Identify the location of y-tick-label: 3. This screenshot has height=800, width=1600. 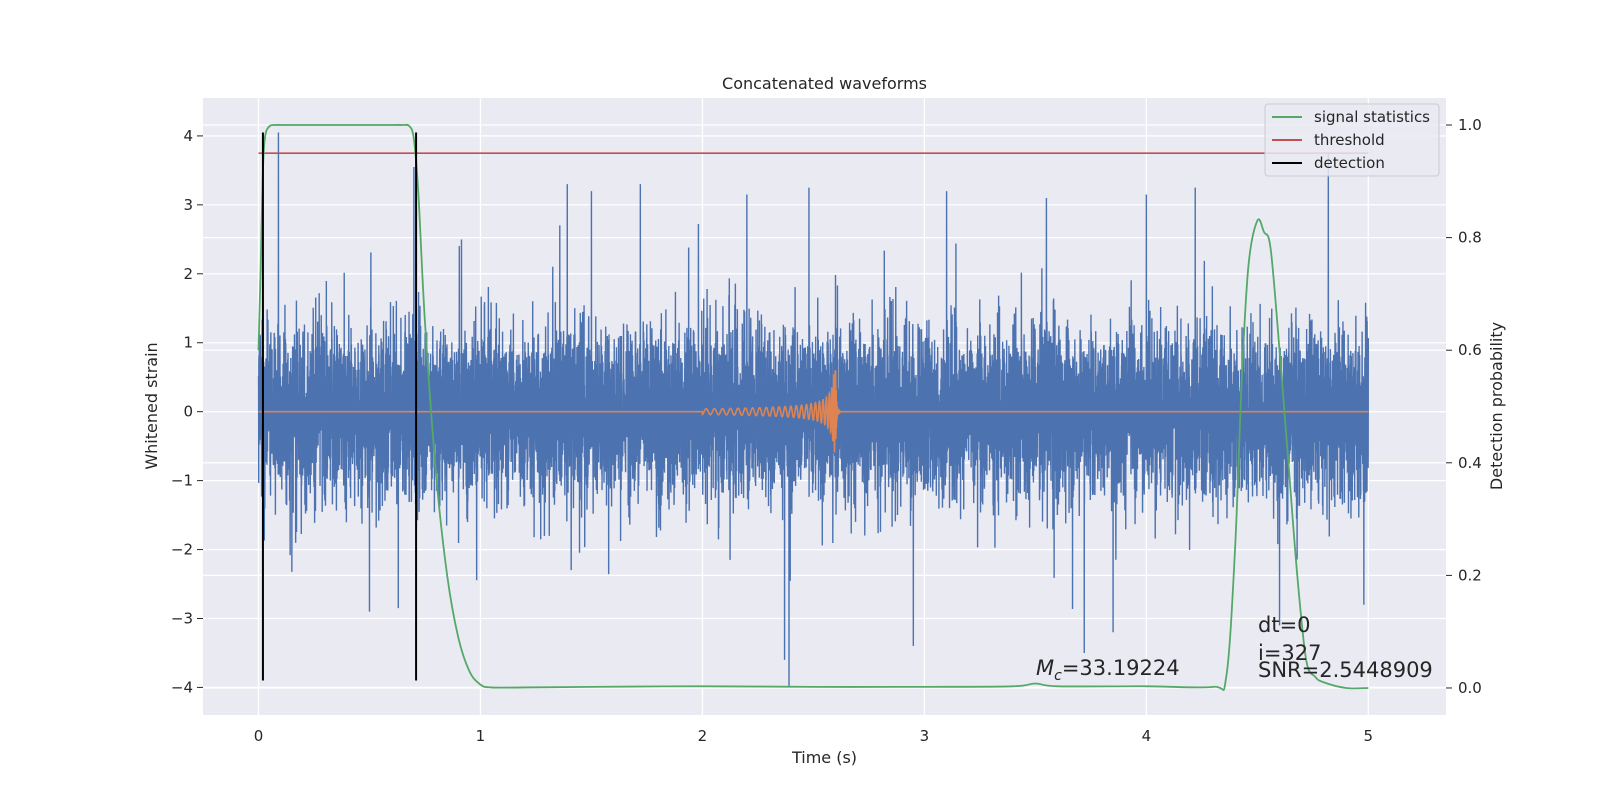
(188, 205).